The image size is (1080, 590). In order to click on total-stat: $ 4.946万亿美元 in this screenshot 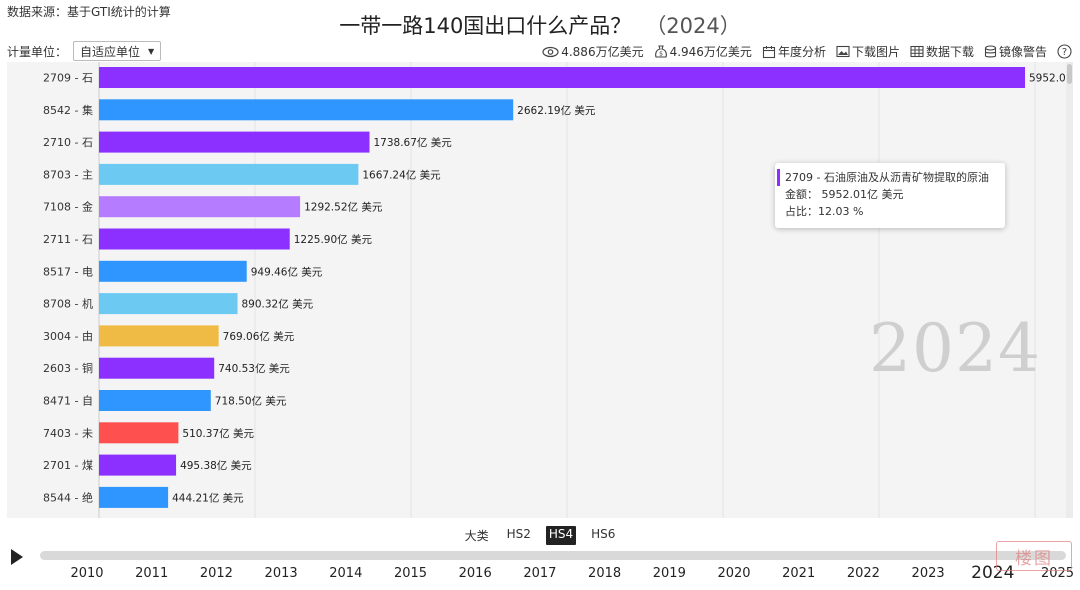, I will do `click(703, 51)`.